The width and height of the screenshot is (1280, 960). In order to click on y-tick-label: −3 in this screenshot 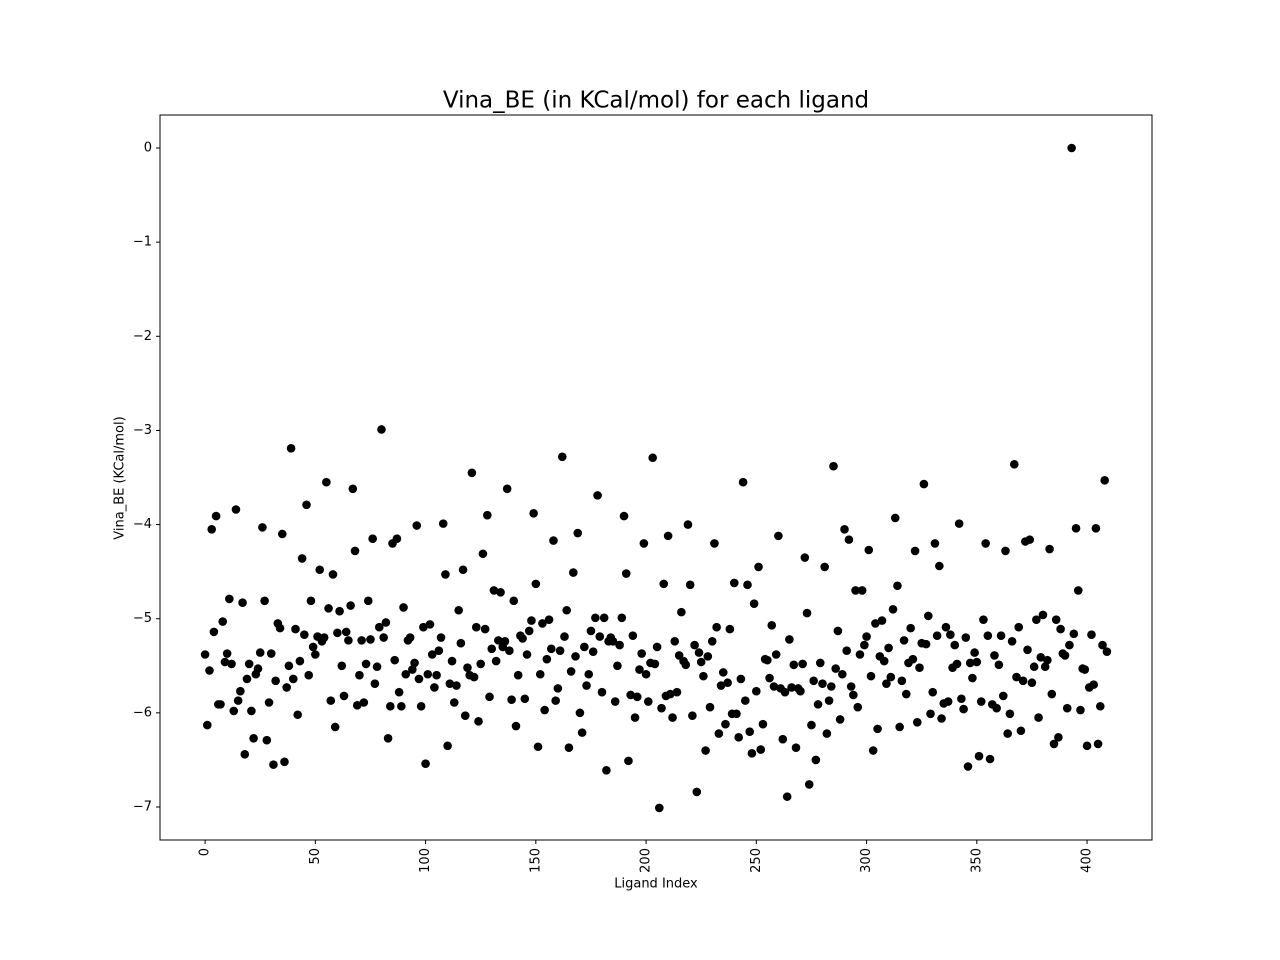, I will do `click(142, 430)`.